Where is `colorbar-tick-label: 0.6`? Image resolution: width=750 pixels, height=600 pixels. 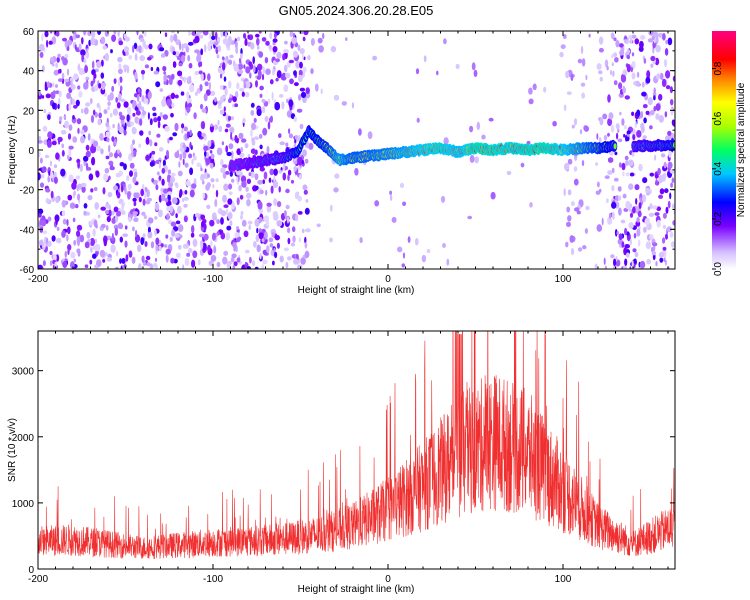
colorbar-tick-label: 0.6 is located at coordinates (718, 118).